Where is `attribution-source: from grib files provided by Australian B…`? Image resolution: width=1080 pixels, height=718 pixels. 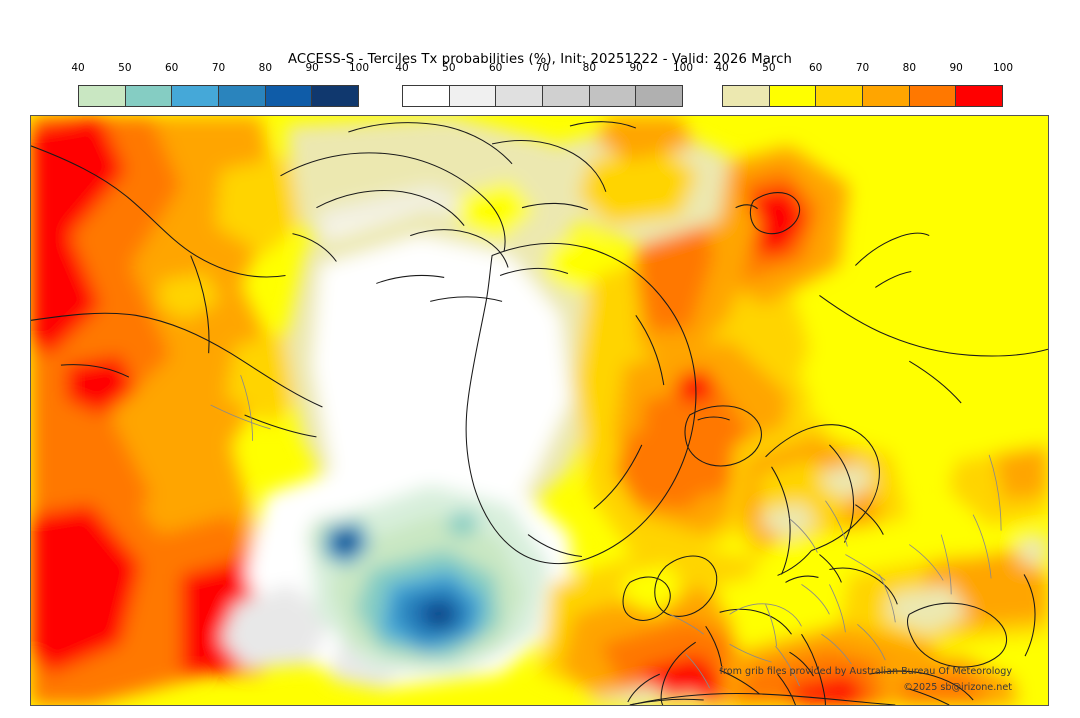
attribution-source: from grib files provided by Australian B… is located at coordinates (865, 671).